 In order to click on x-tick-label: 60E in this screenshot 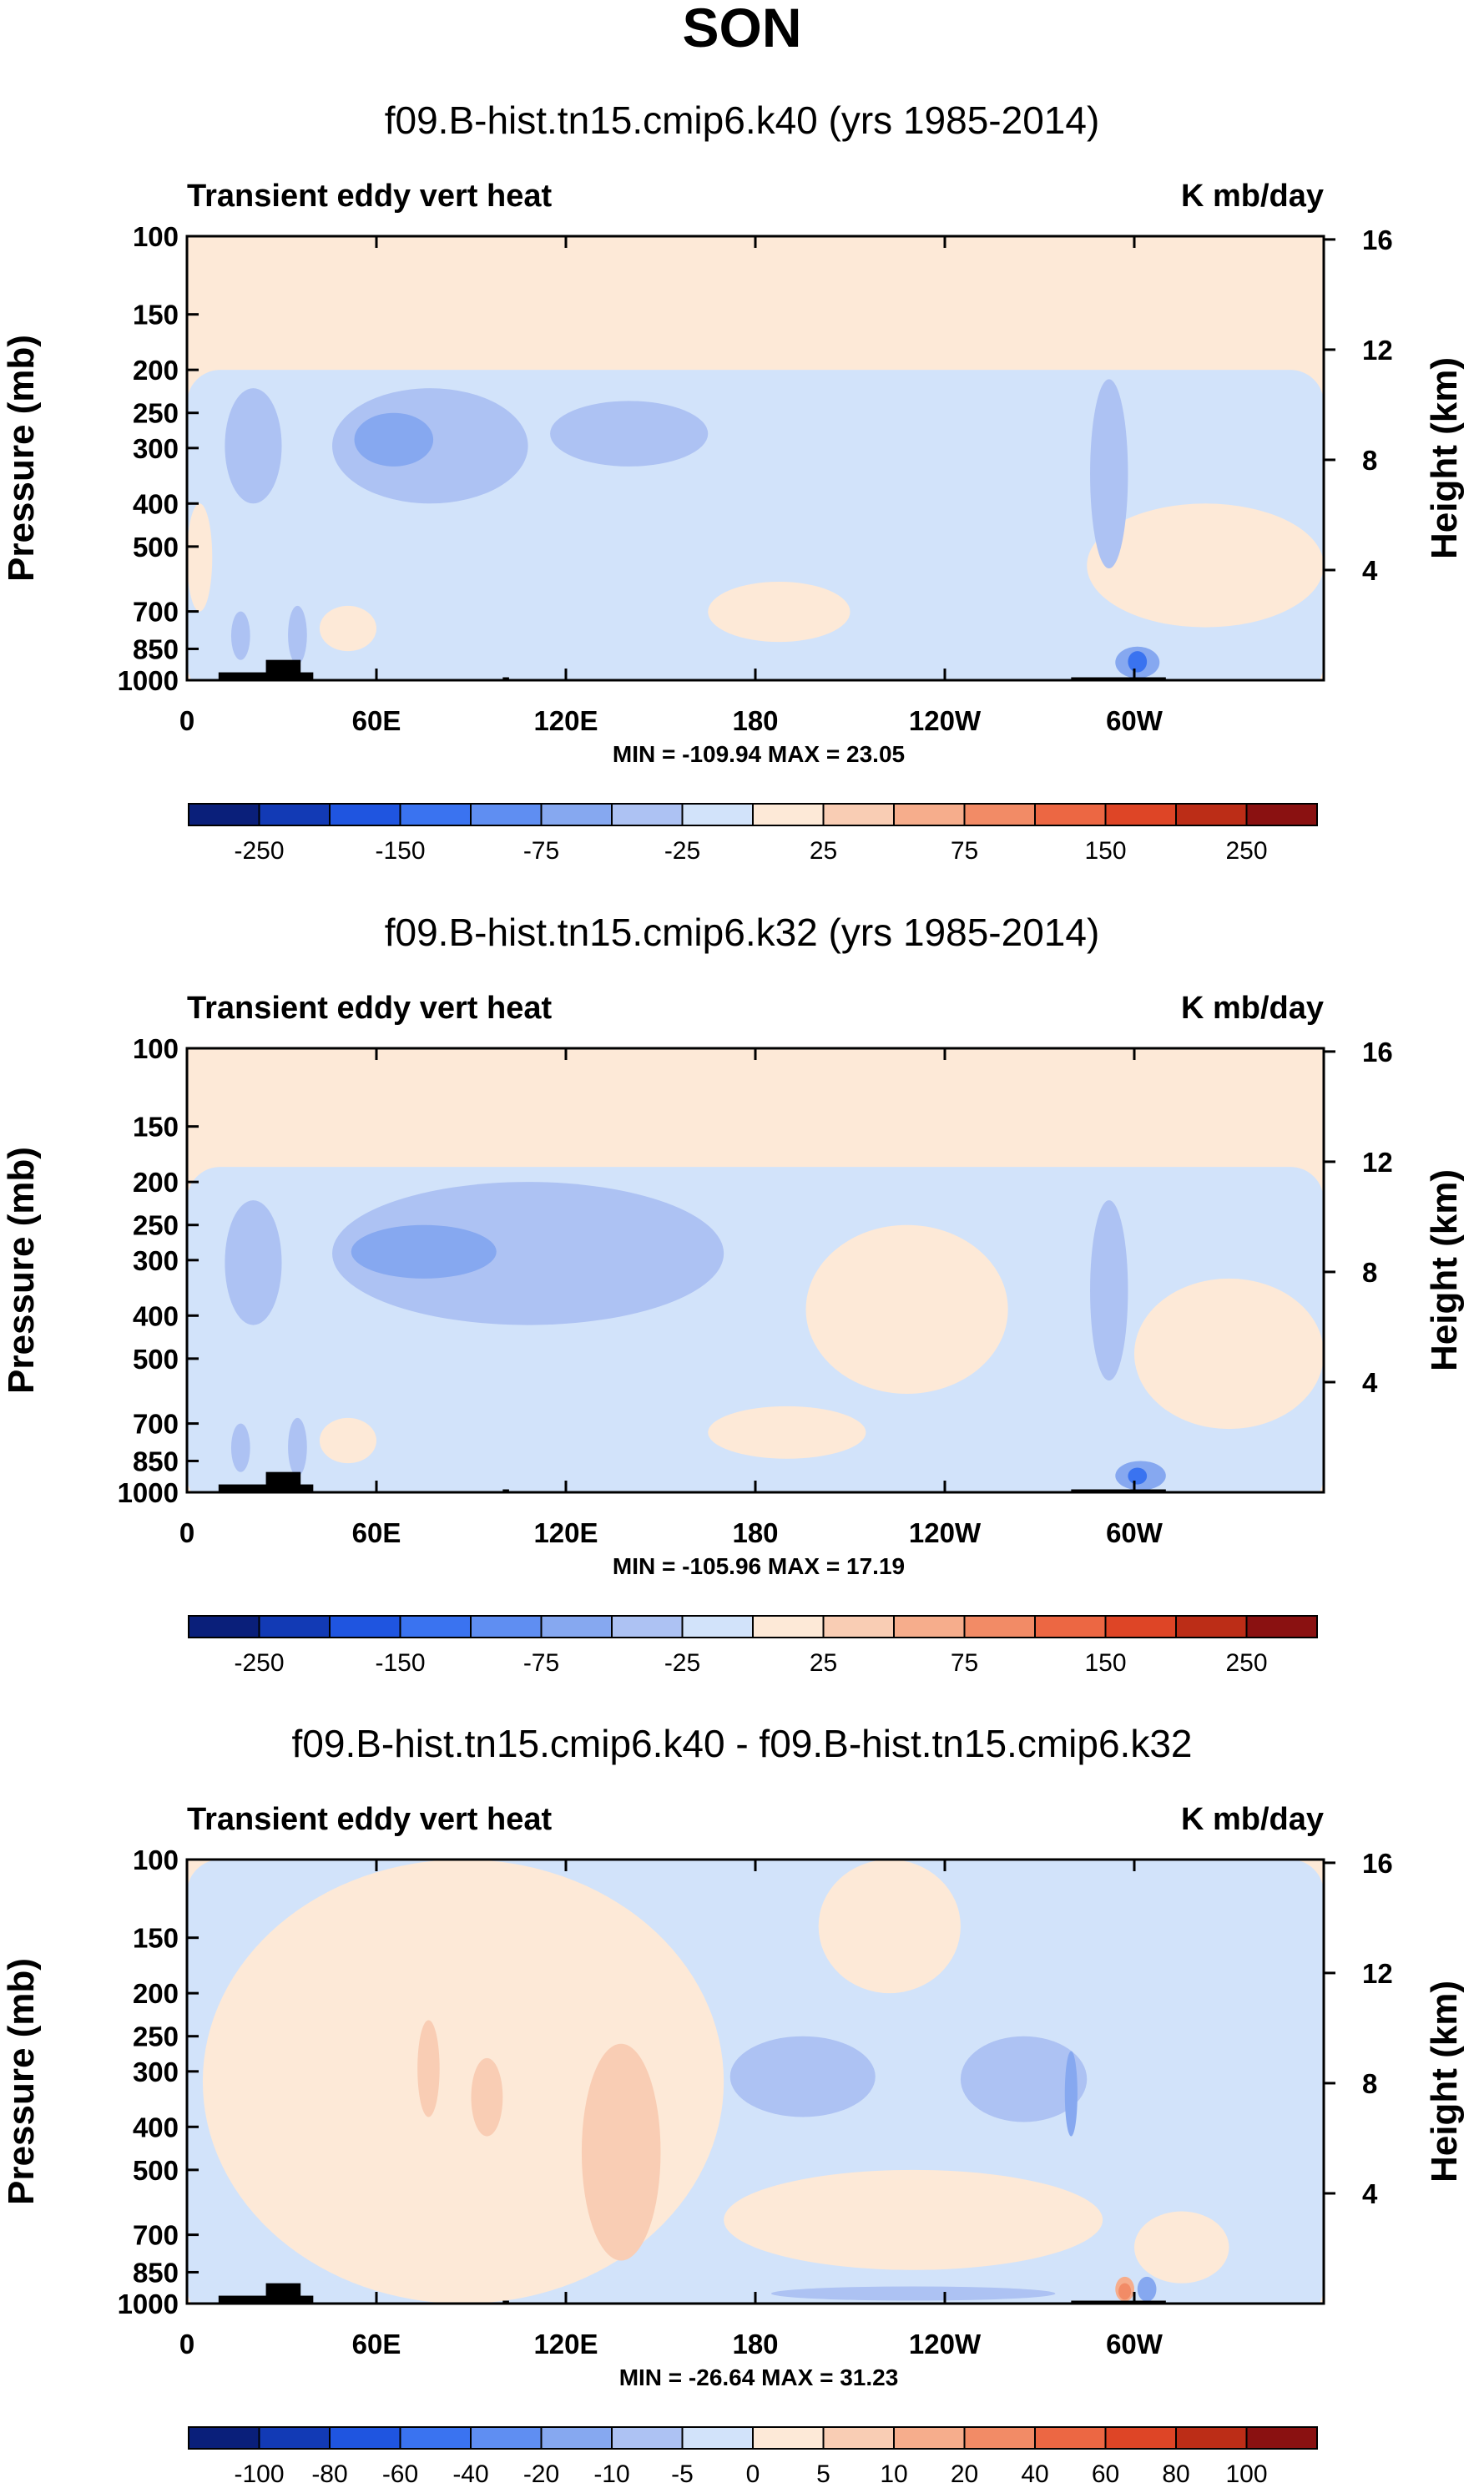, I will do `click(376, 720)`.